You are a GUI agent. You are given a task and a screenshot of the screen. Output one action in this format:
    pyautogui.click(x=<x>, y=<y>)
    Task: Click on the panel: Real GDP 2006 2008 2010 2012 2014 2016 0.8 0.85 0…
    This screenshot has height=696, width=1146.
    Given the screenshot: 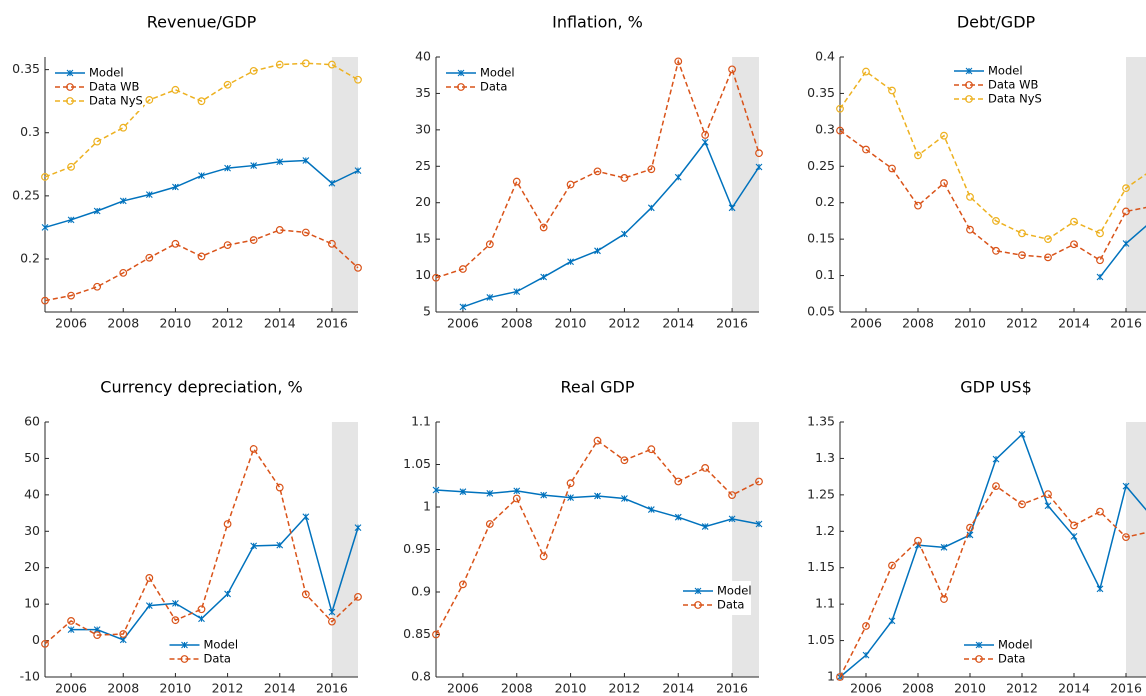 What is the action you would take?
    pyautogui.click(x=583, y=537)
    